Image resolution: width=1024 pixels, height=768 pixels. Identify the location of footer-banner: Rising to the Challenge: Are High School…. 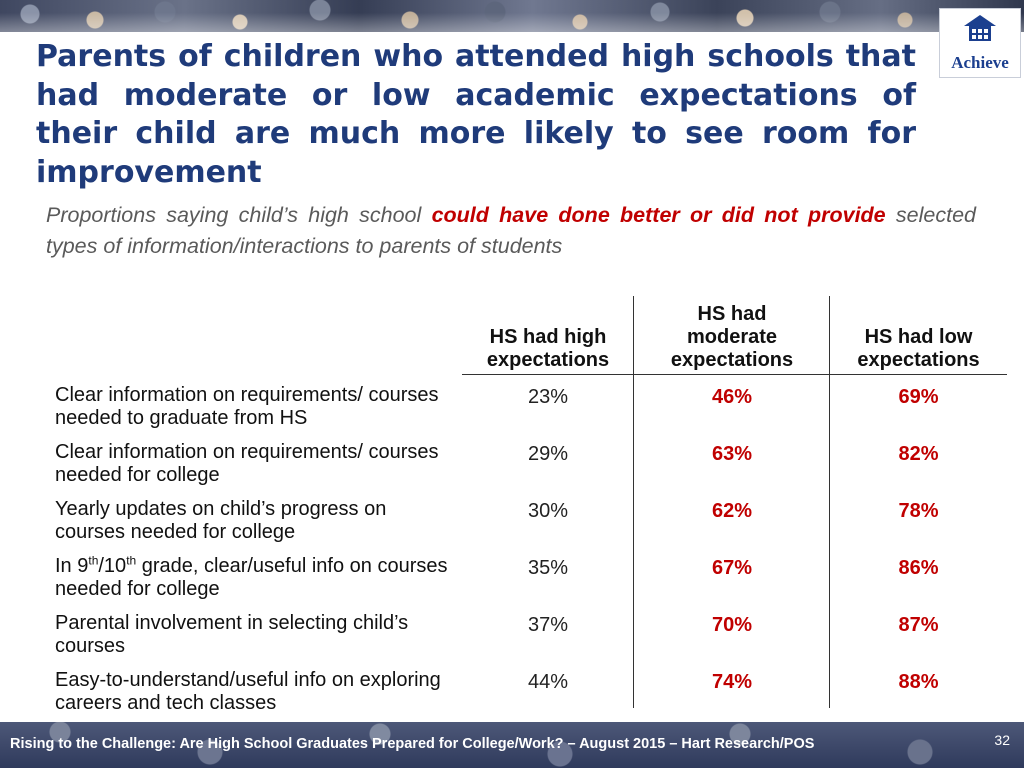
(512, 745).